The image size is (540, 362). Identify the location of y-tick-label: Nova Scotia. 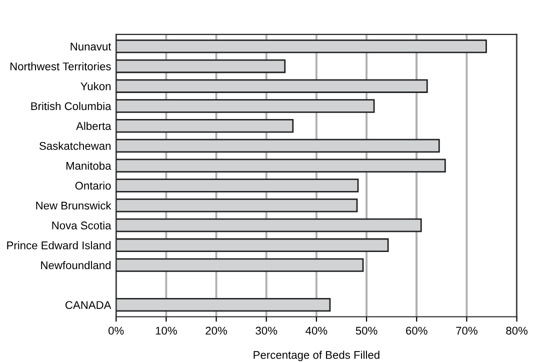
(82, 225).